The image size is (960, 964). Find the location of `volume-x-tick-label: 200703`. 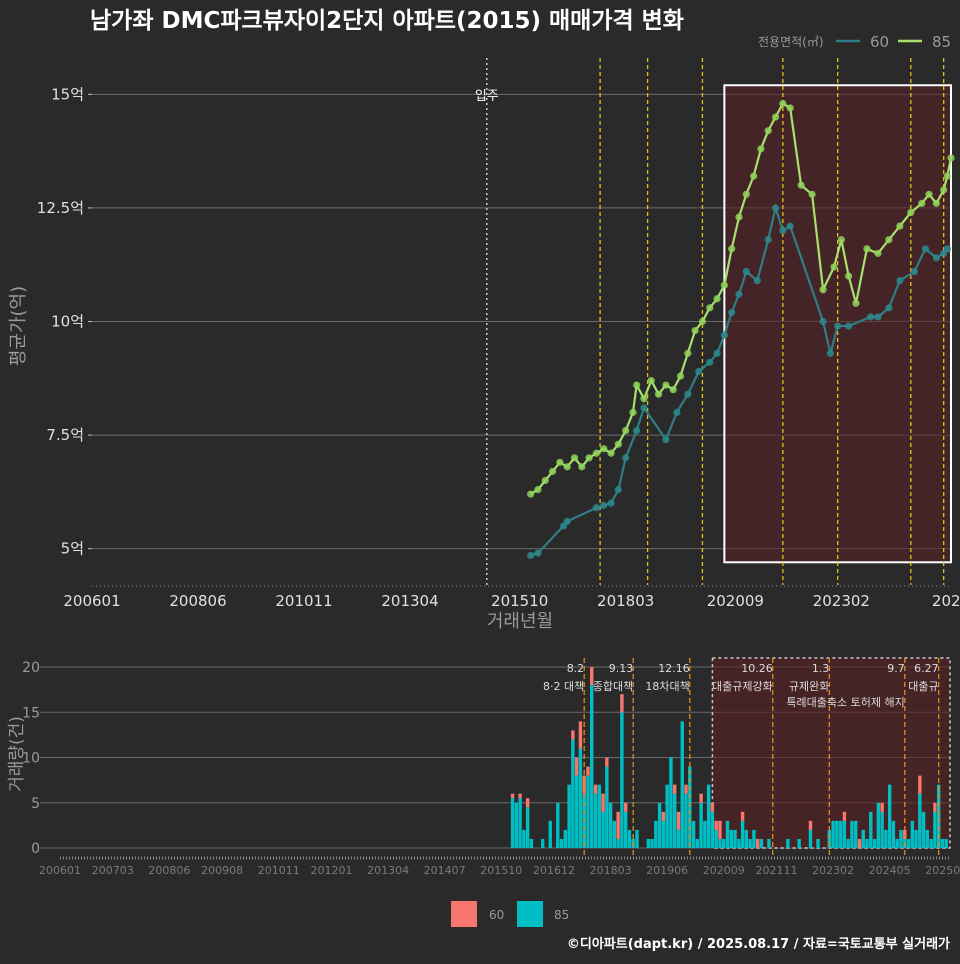

volume-x-tick-label: 200703 is located at coordinates (113, 870).